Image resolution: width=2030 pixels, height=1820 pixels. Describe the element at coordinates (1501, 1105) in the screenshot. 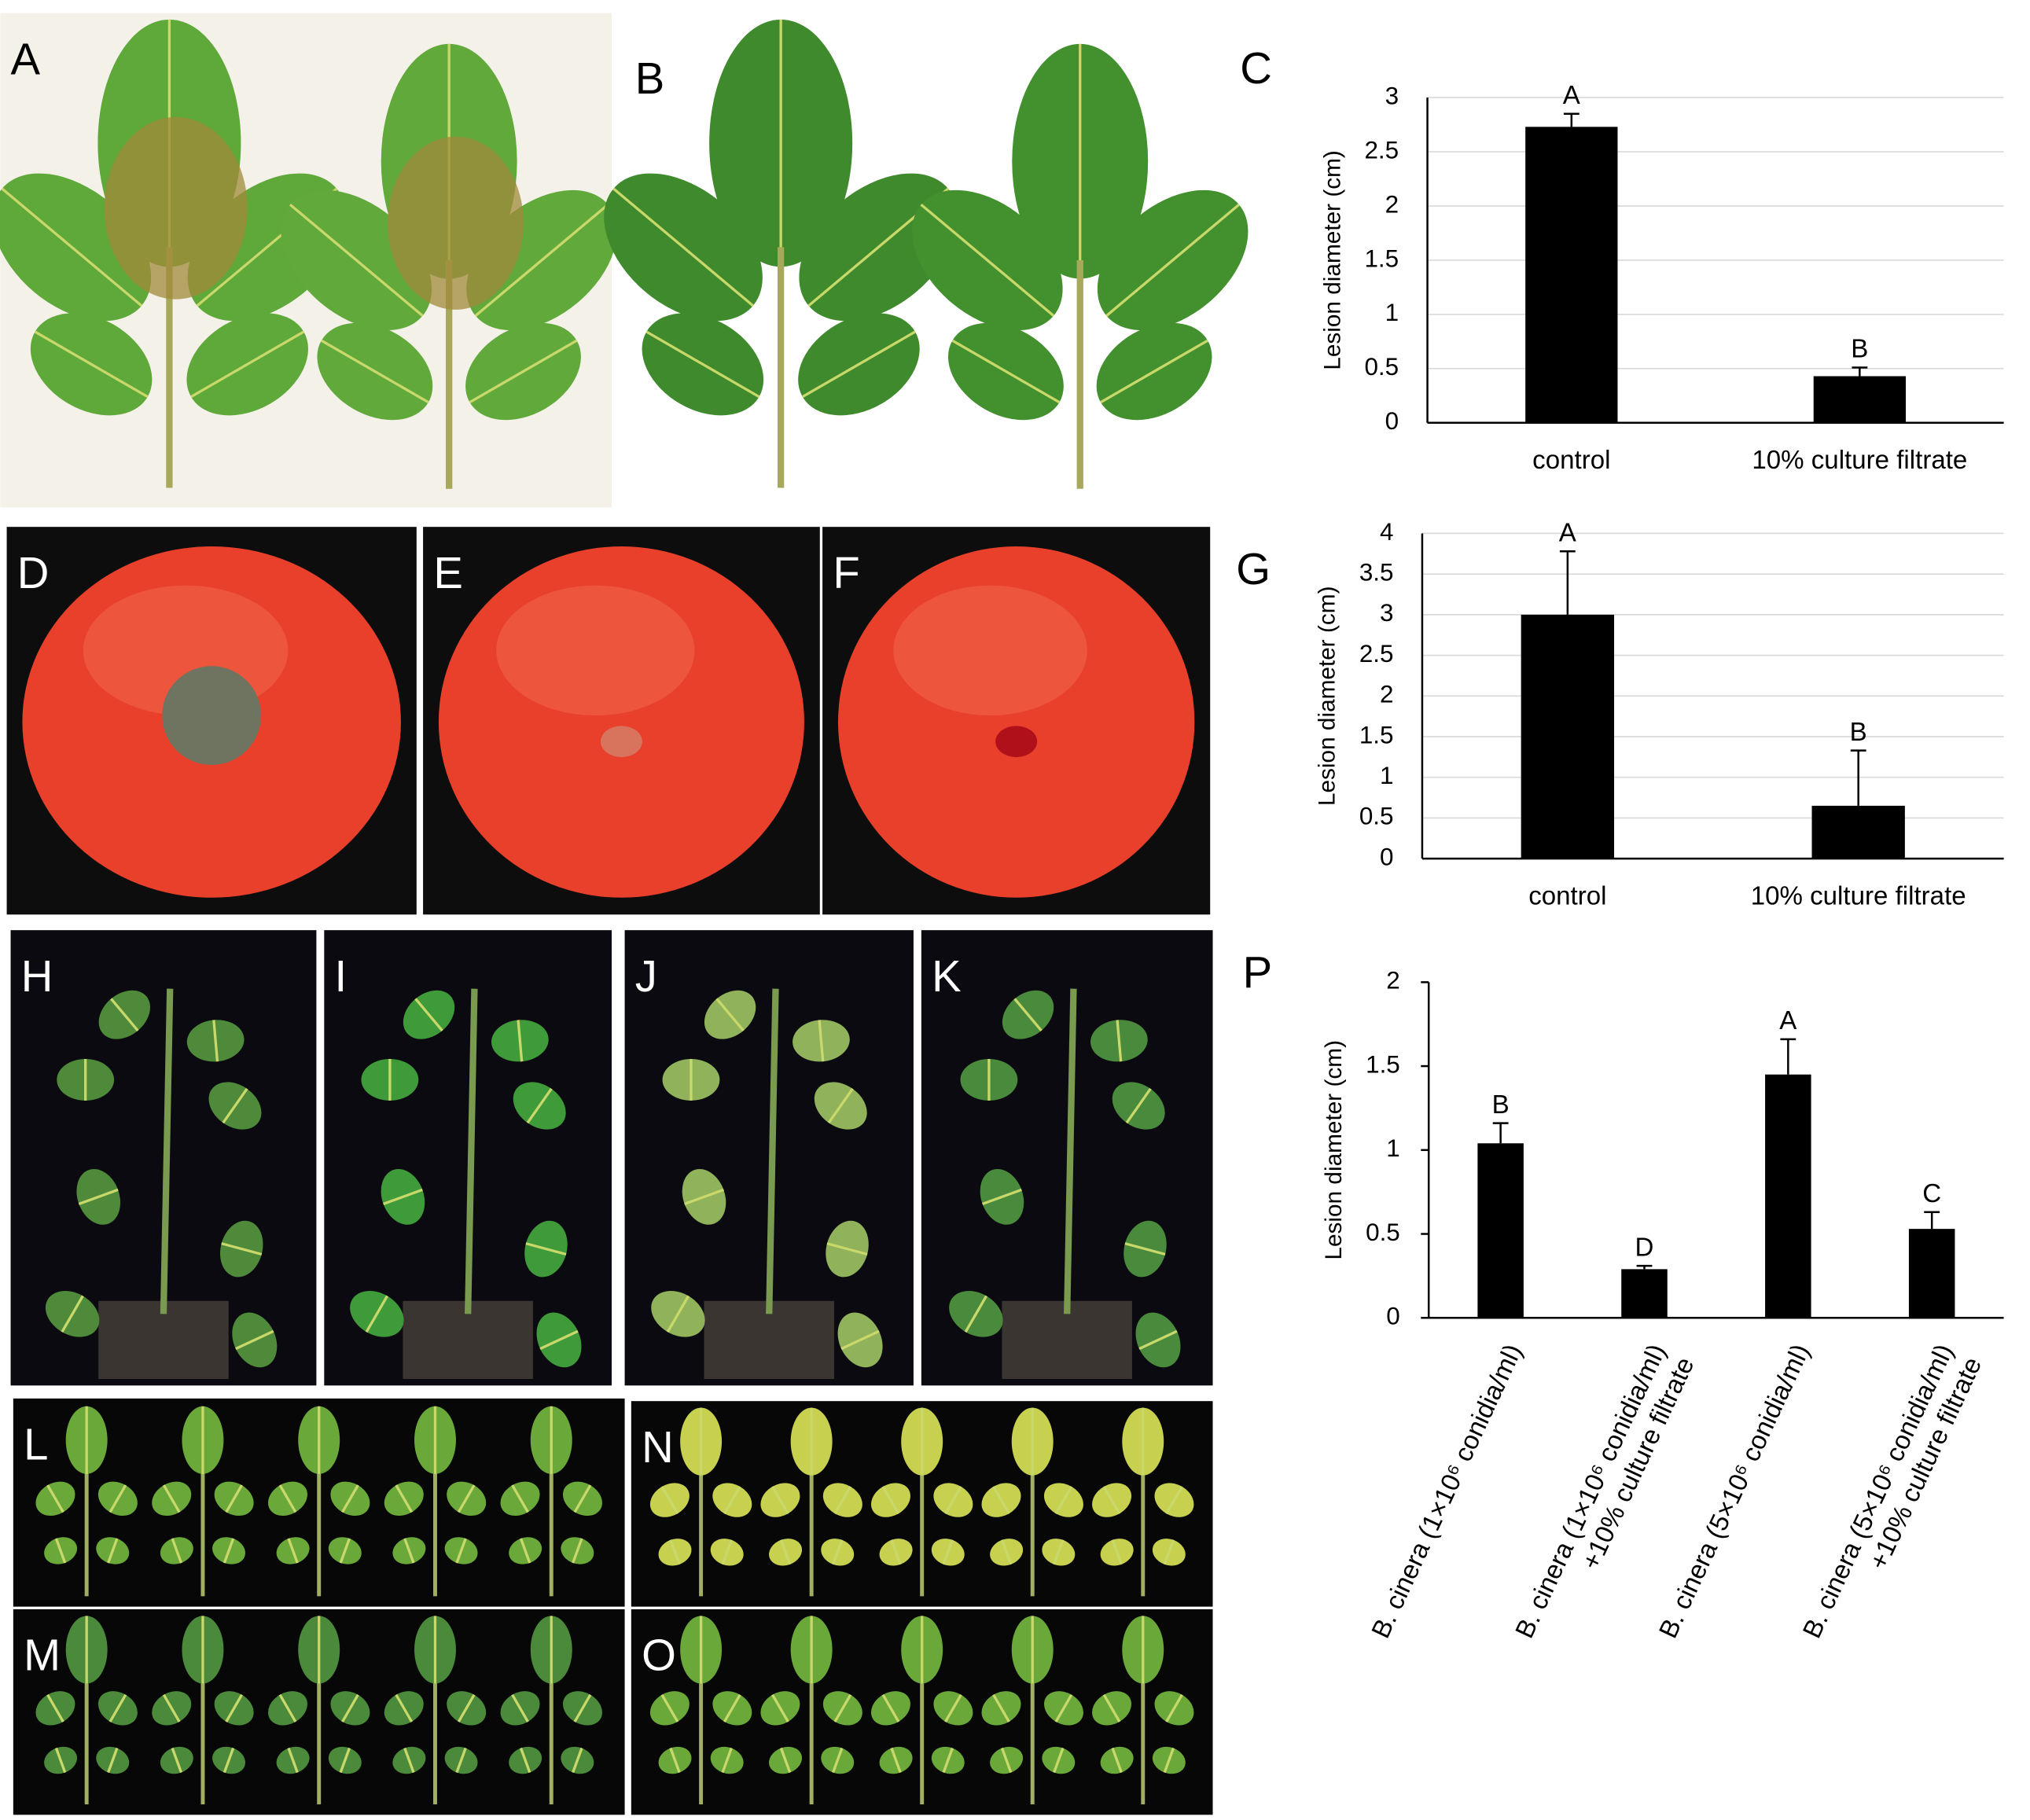

I see `significance-letter: B` at that location.